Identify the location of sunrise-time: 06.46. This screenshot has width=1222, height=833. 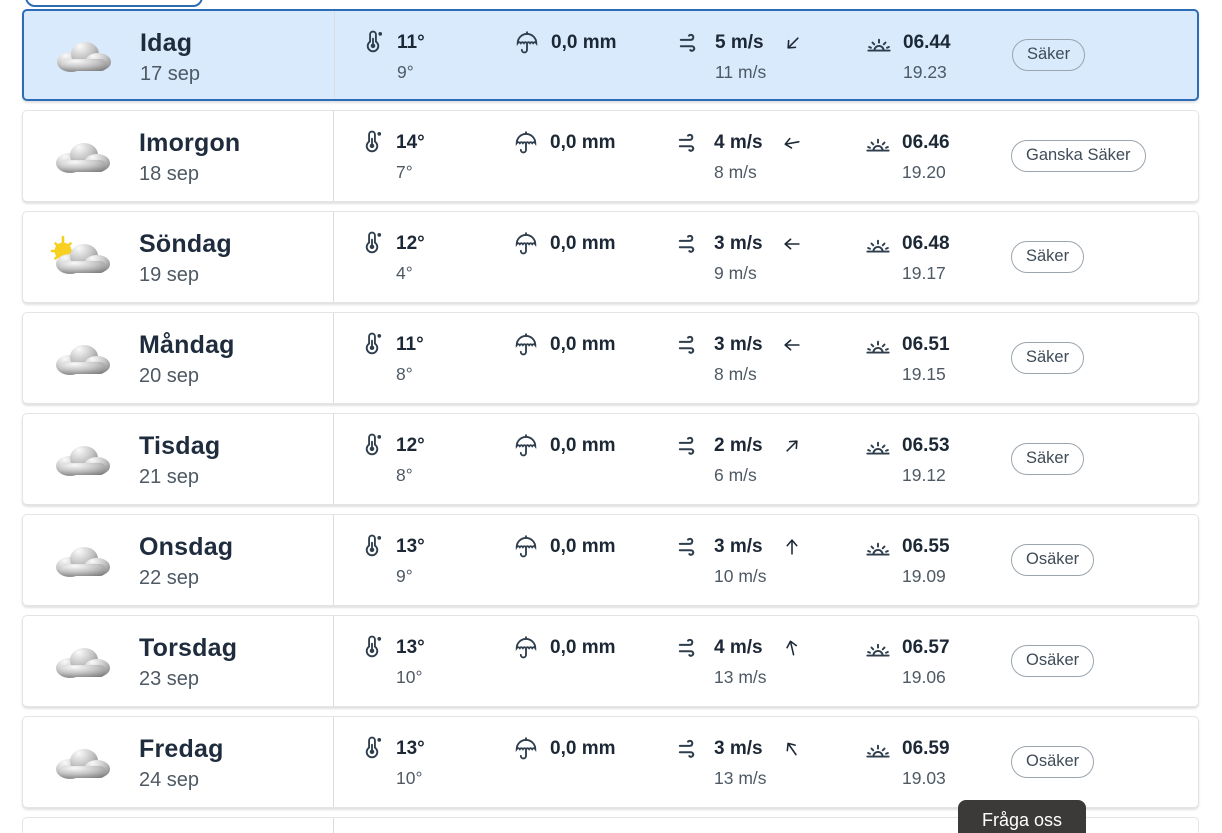
(926, 142).